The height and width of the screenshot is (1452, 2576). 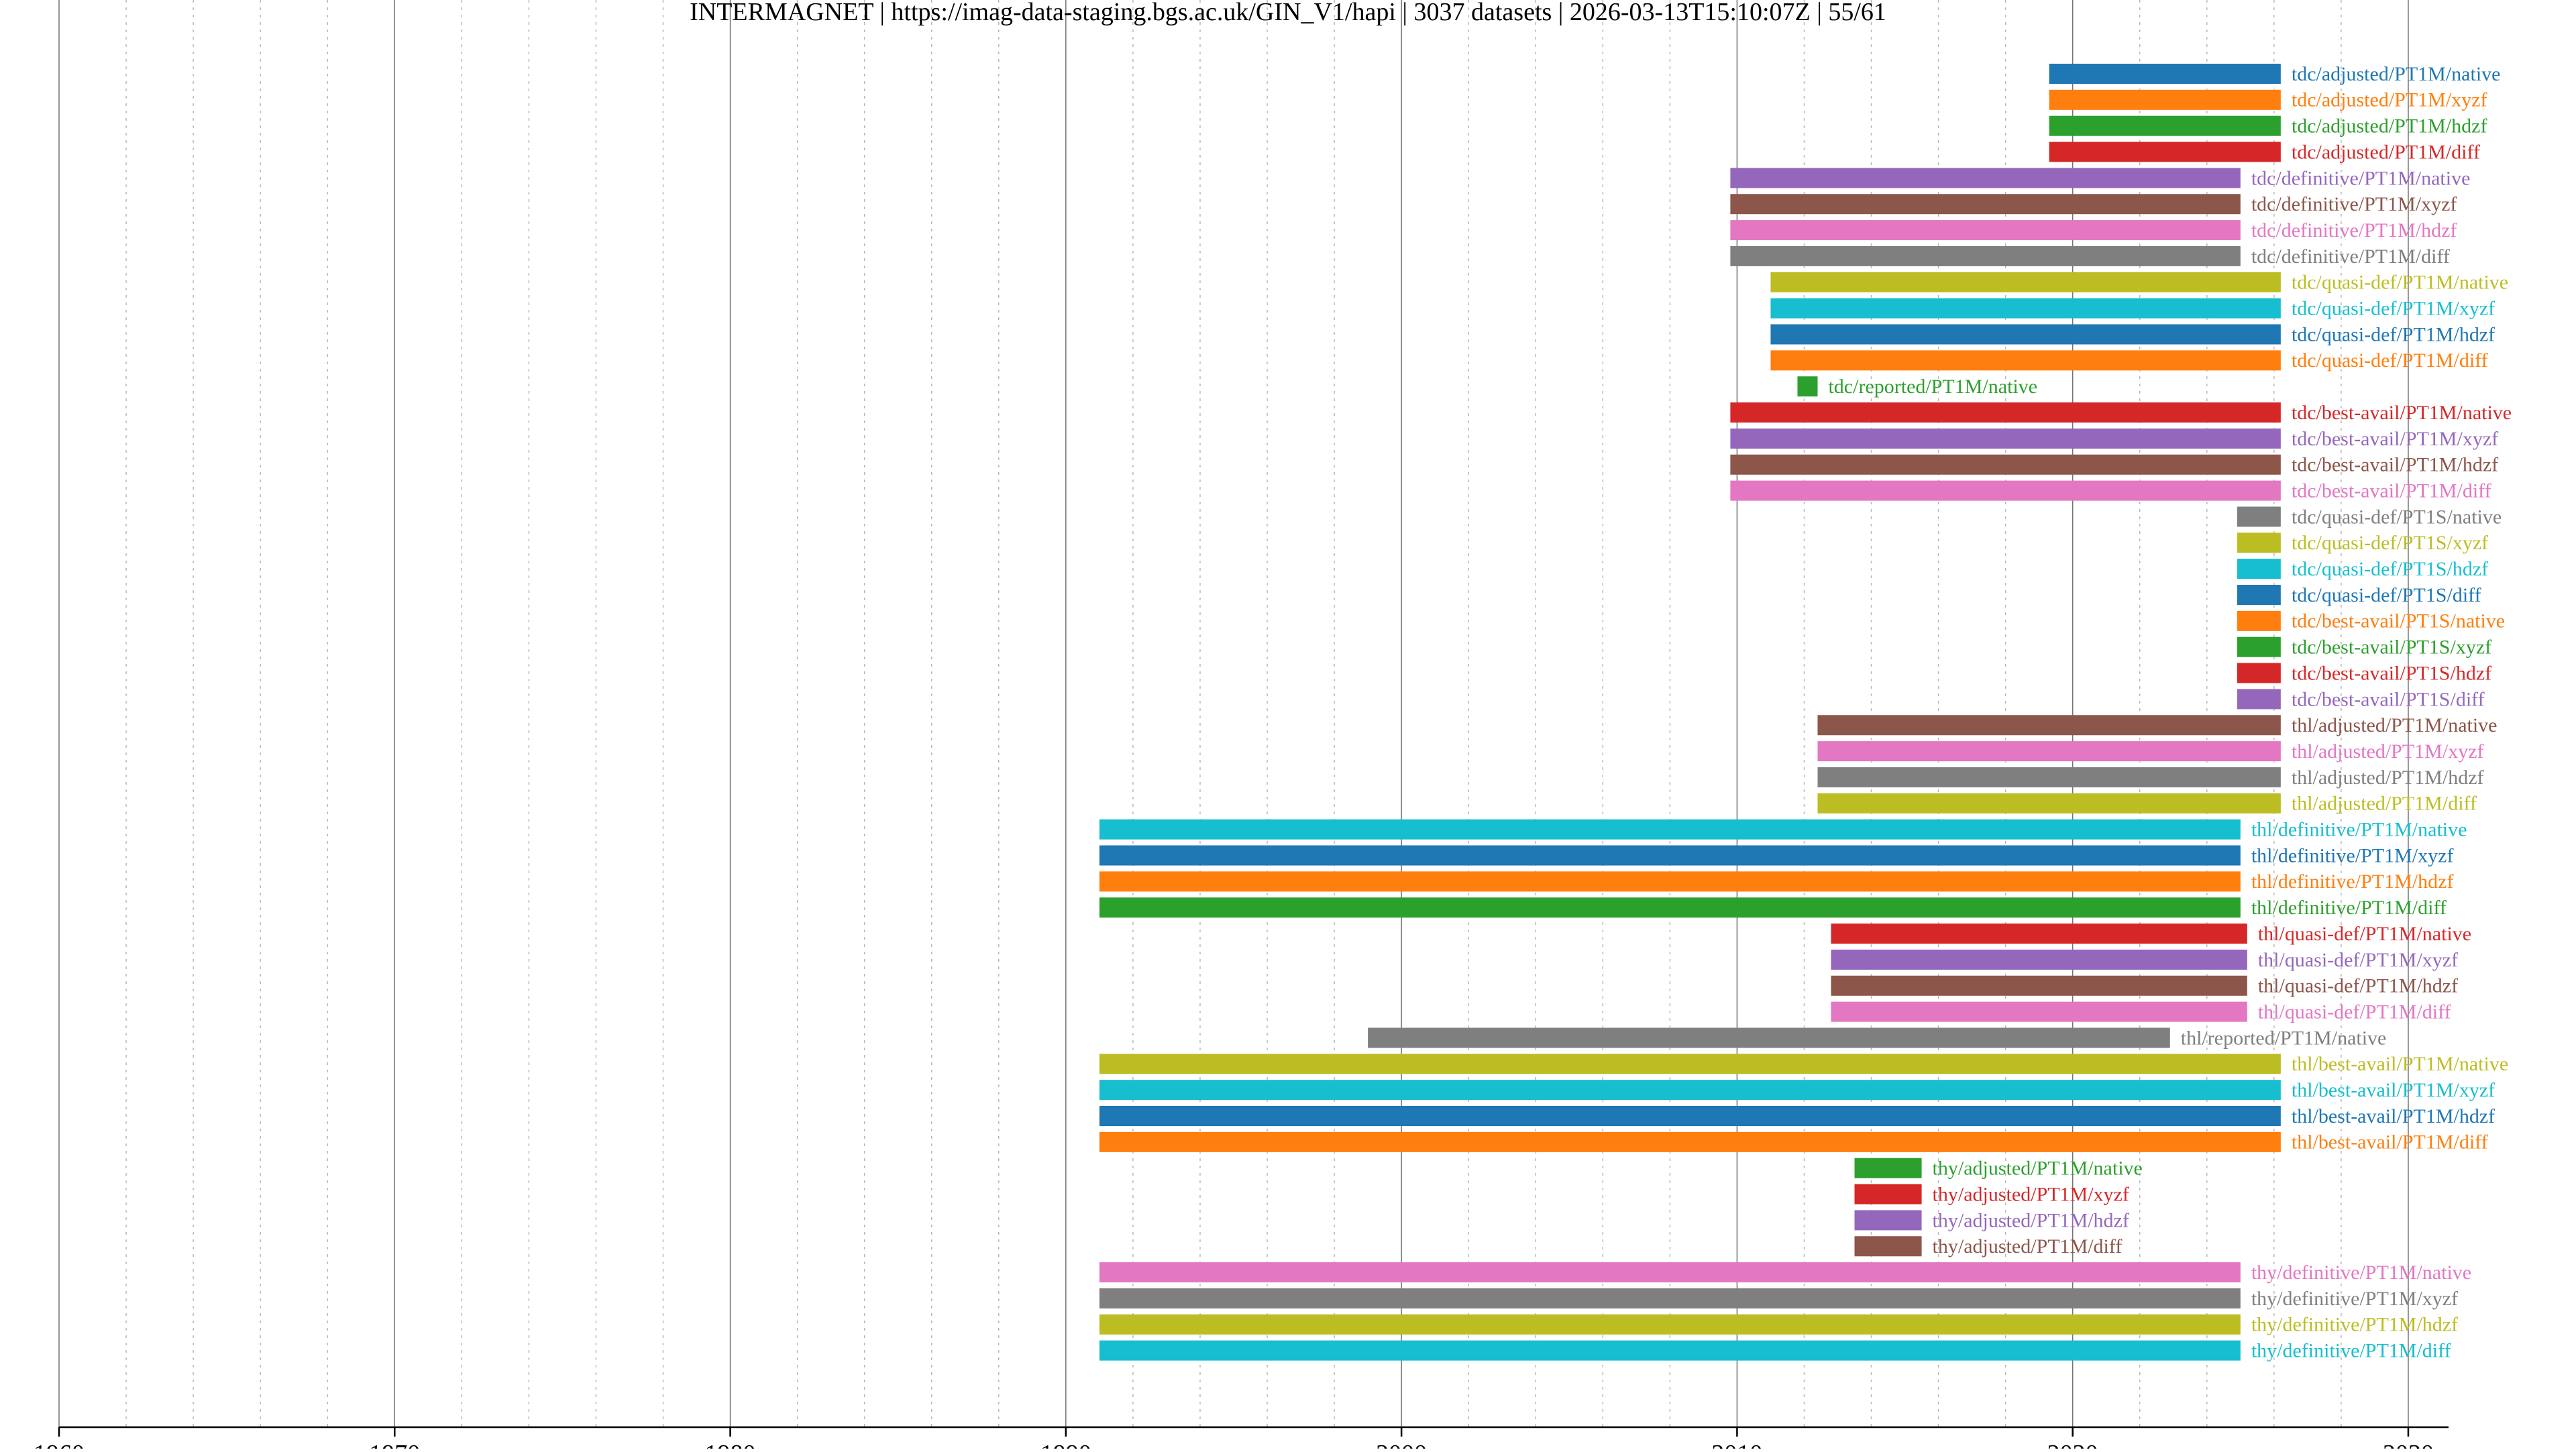 What do you see at coordinates (2031, 1220) in the screenshot?
I see `bar-label: thy/adjusted/PT1M/hdzf` at bounding box center [2031, 1220].